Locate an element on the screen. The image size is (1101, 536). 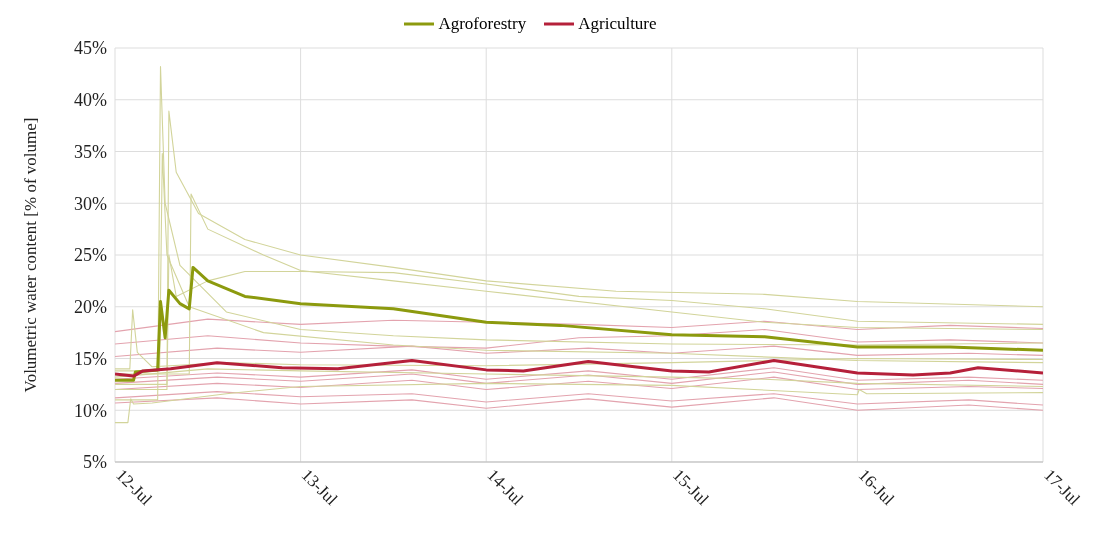
y-tick-label: 40% is located at coordinates (90, 100).